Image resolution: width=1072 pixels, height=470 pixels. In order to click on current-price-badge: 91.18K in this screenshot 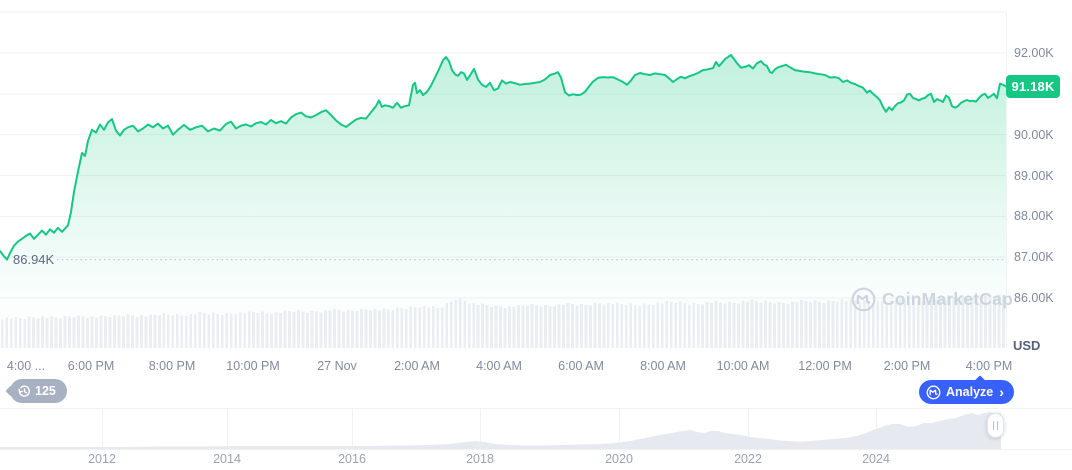, I will do `click(1033, 86)`.